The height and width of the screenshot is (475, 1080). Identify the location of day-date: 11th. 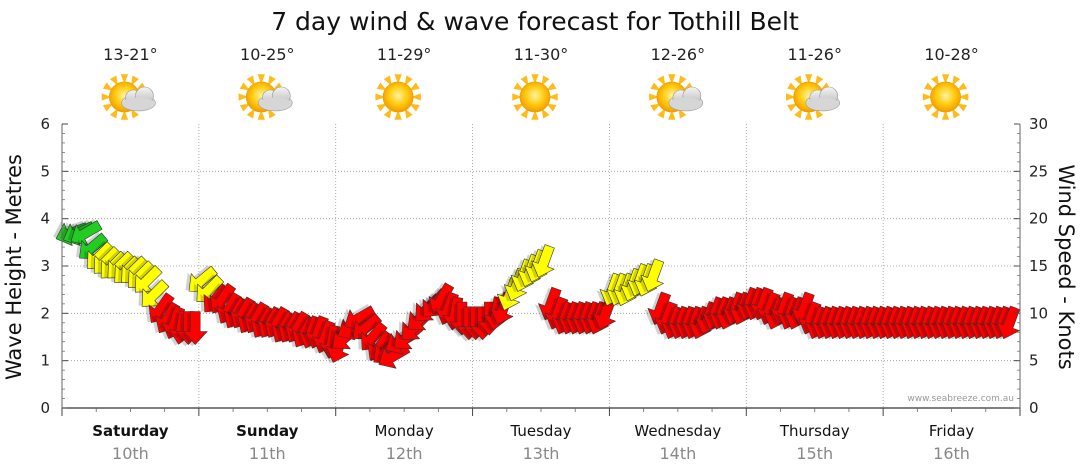
(267, 453).